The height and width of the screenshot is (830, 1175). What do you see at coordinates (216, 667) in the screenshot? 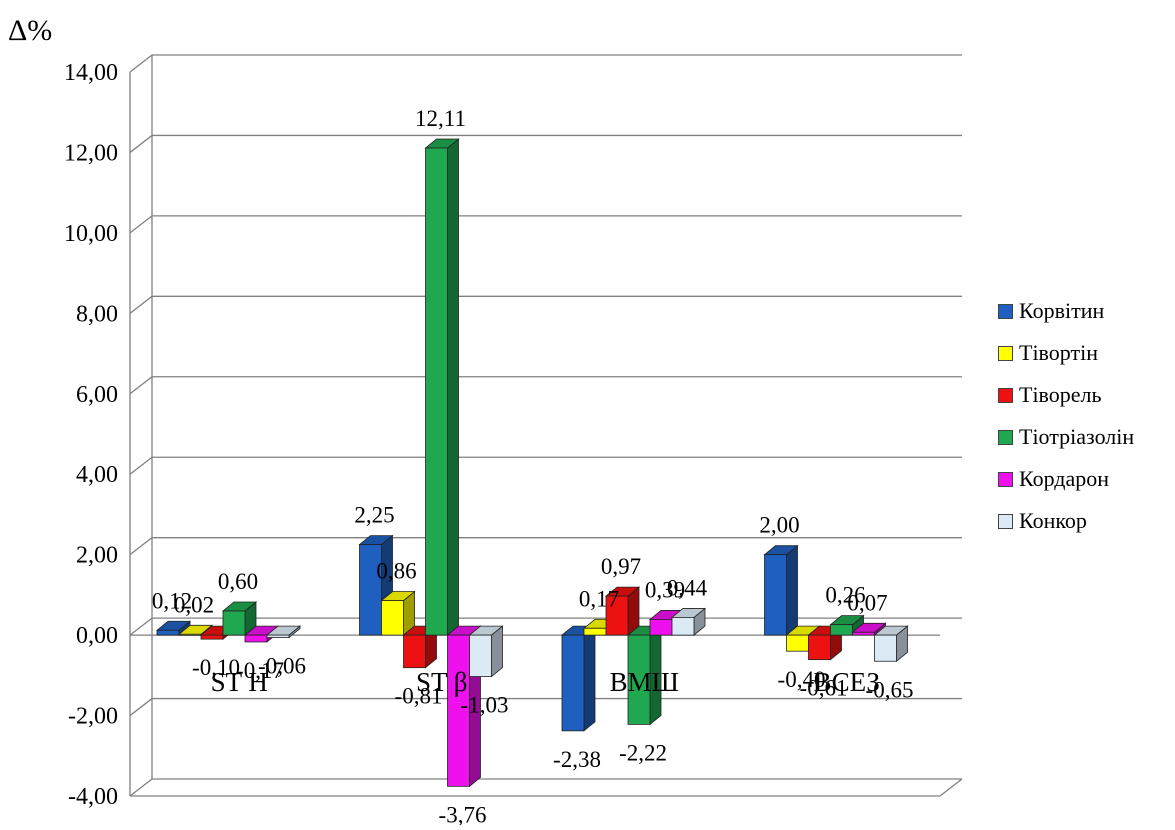
I see `data-label: -0,10` at bounding box center [216, 667].